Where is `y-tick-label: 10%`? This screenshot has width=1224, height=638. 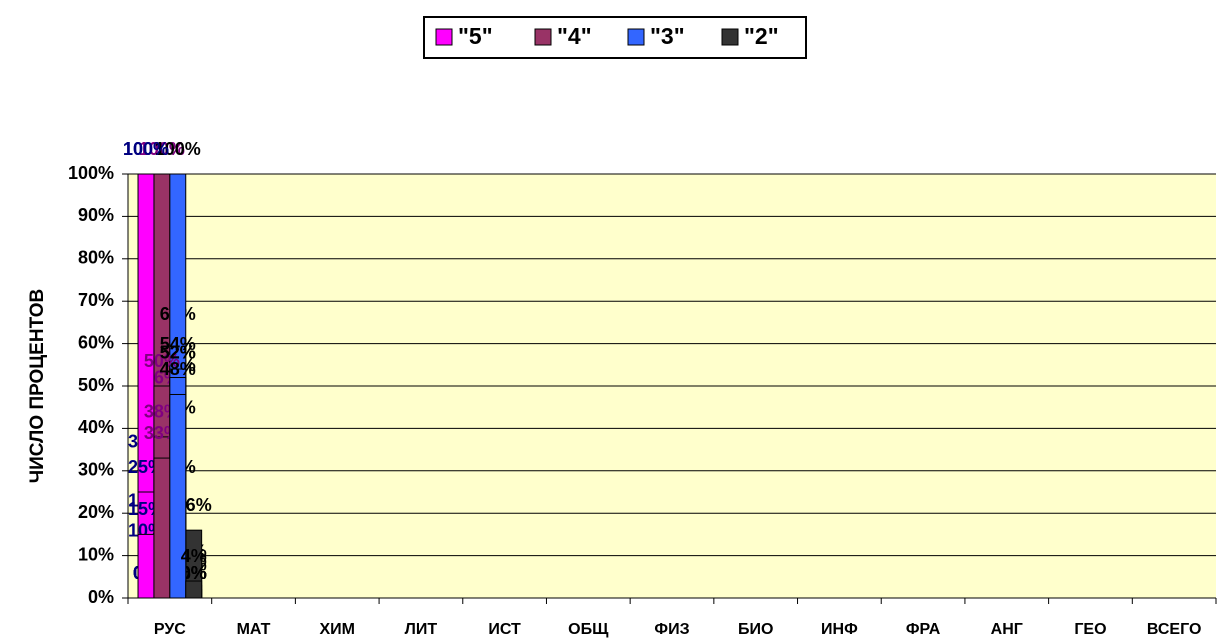 y-tick-label: 10% is located at coordinates (96, 554).